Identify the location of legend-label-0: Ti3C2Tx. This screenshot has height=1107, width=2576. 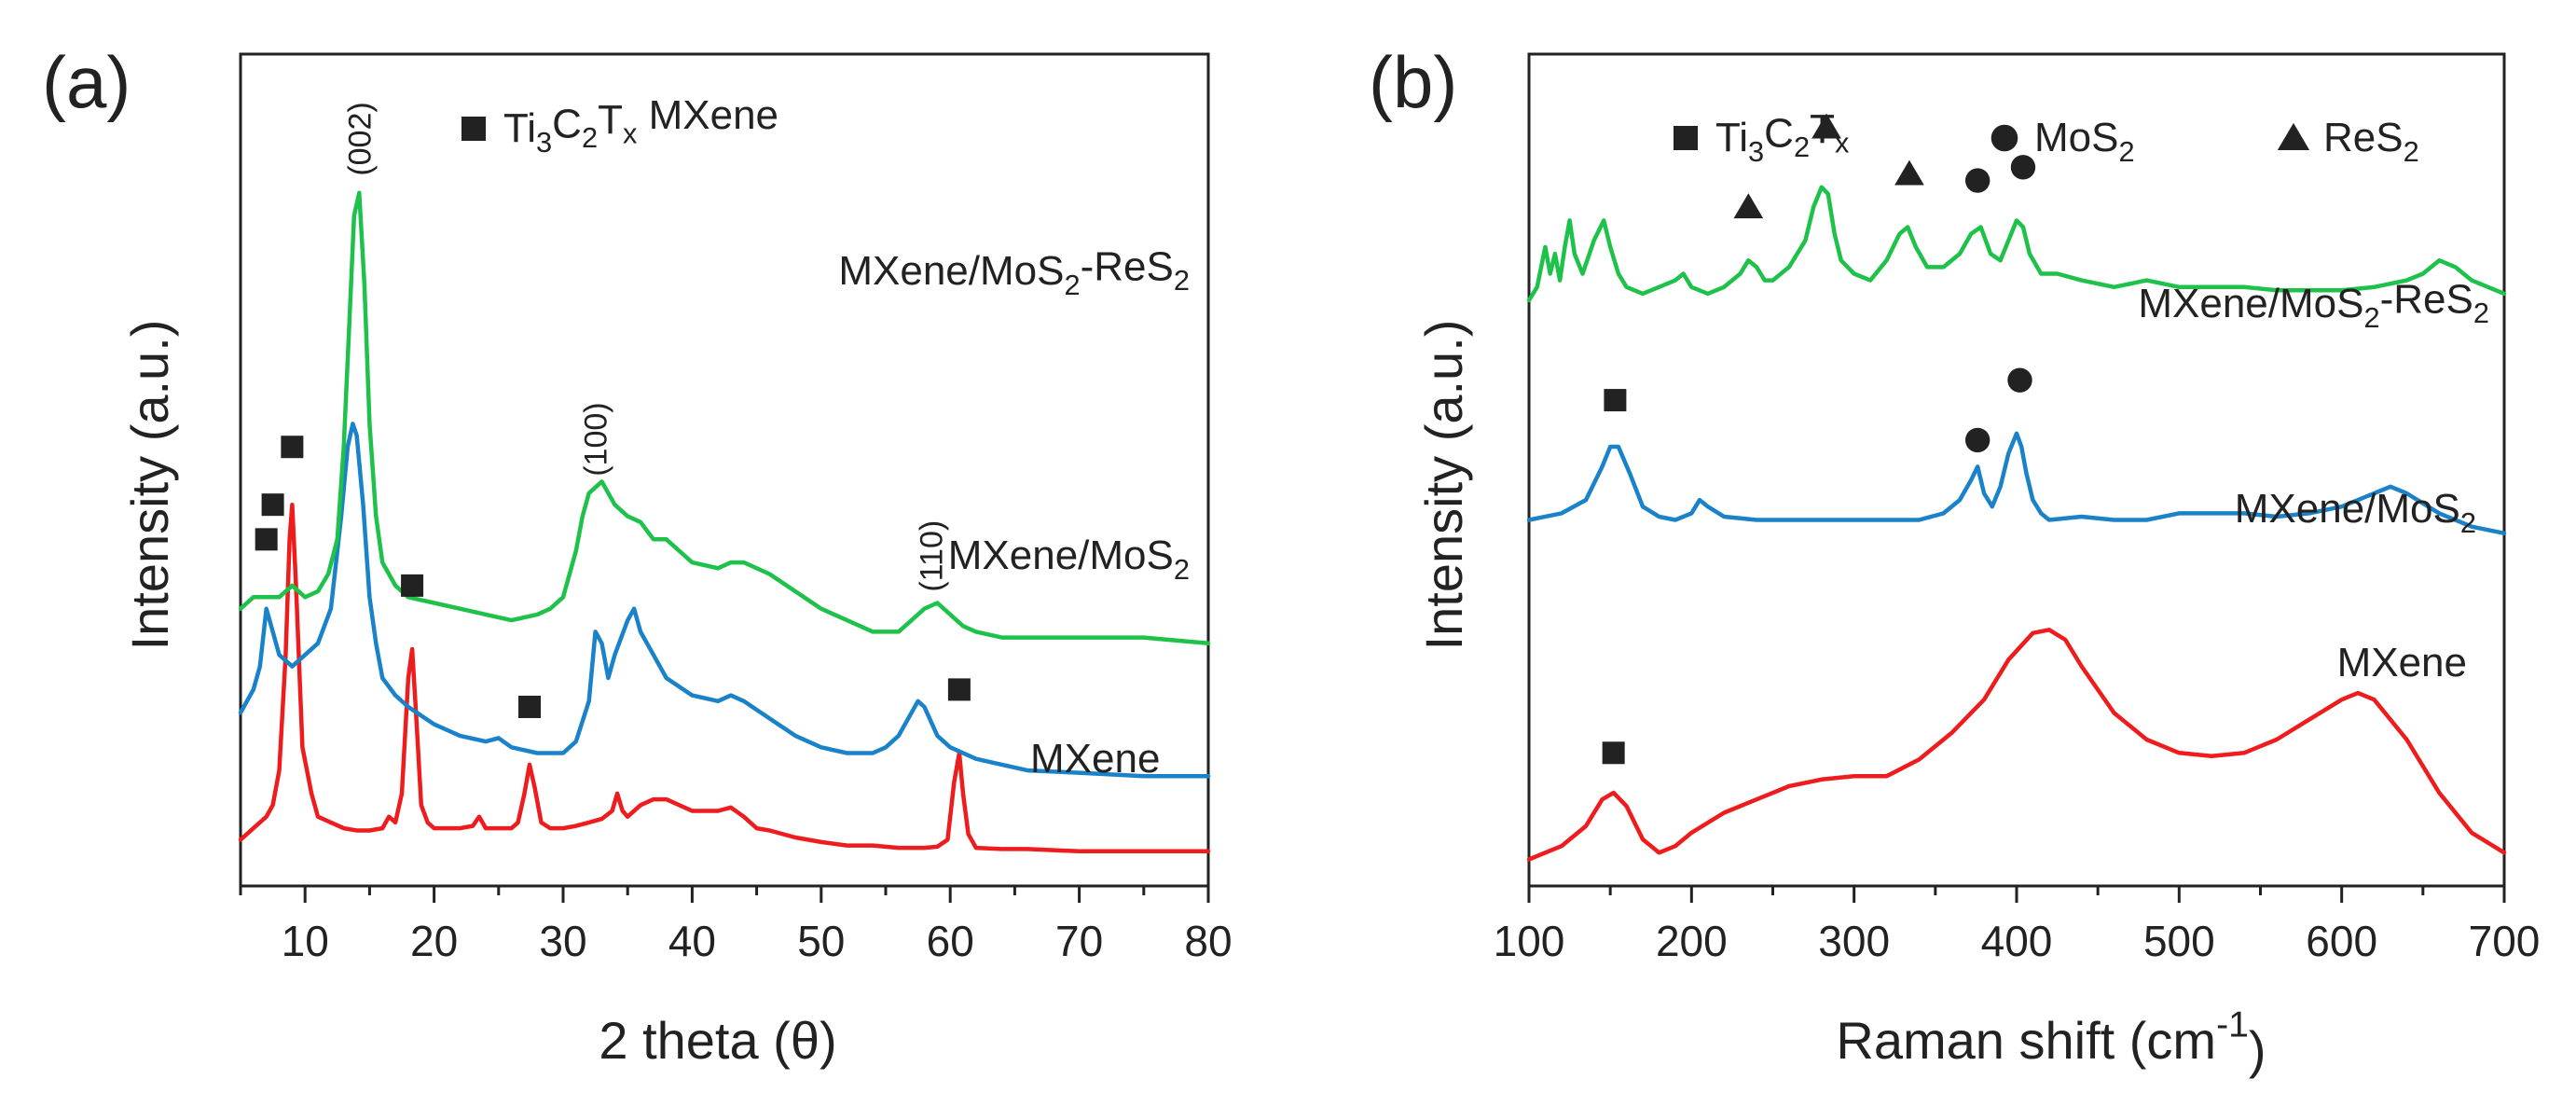
(1782, 137).